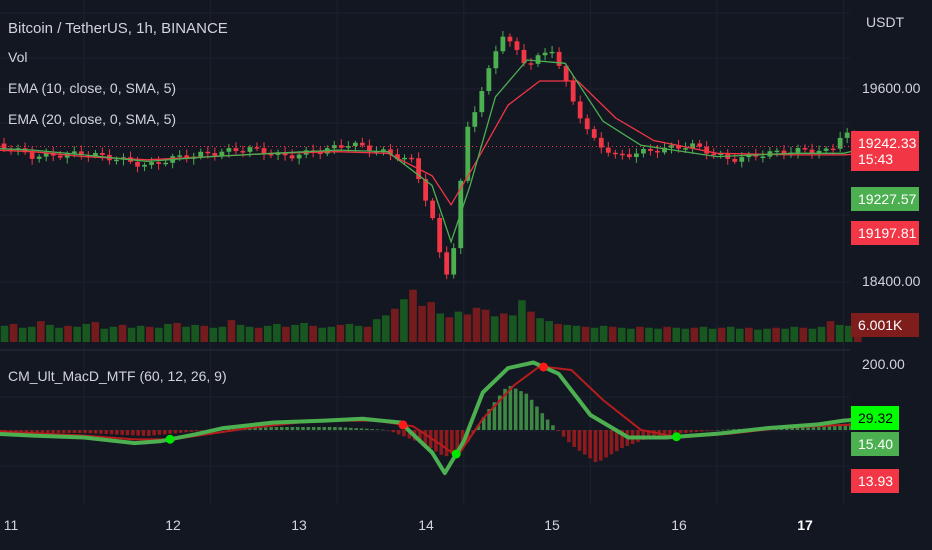  Describe the element at coordinates (885, 199) in the screenshot. I see `ema-fast-tag: 19227.57` at that location.